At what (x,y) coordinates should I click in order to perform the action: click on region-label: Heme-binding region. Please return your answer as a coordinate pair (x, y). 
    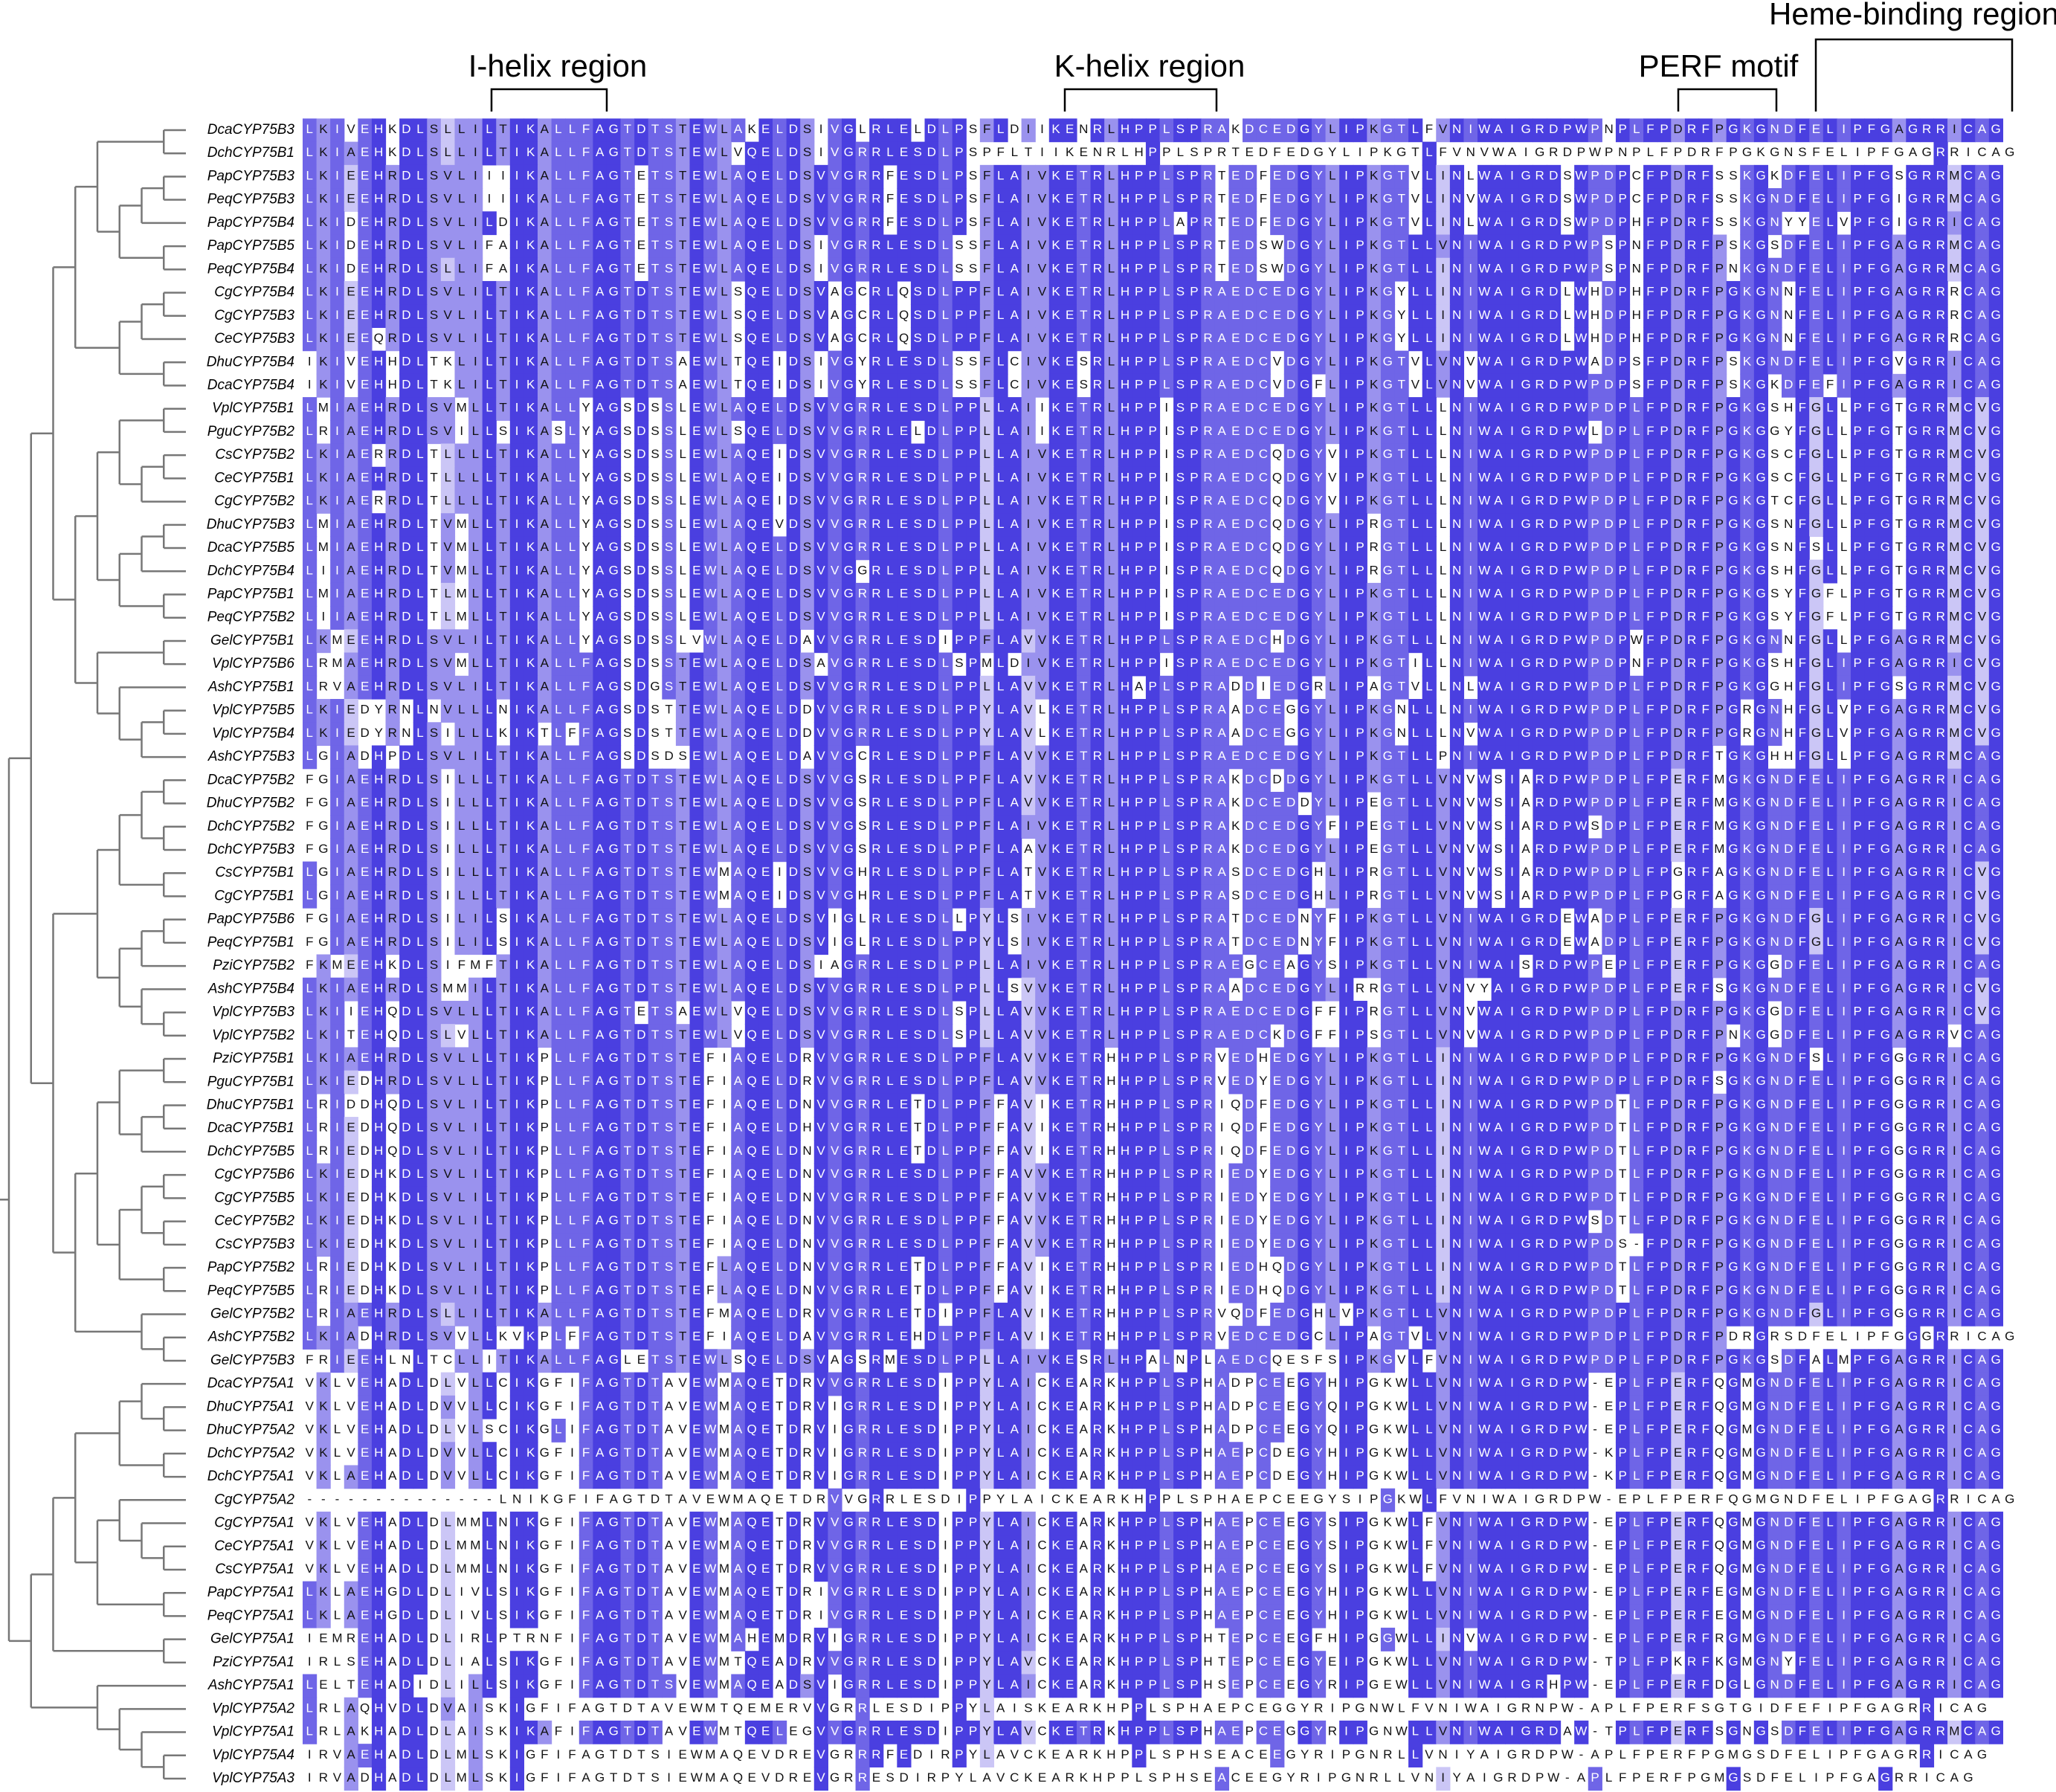
    Looking at the image, I should click on (1913, 15).